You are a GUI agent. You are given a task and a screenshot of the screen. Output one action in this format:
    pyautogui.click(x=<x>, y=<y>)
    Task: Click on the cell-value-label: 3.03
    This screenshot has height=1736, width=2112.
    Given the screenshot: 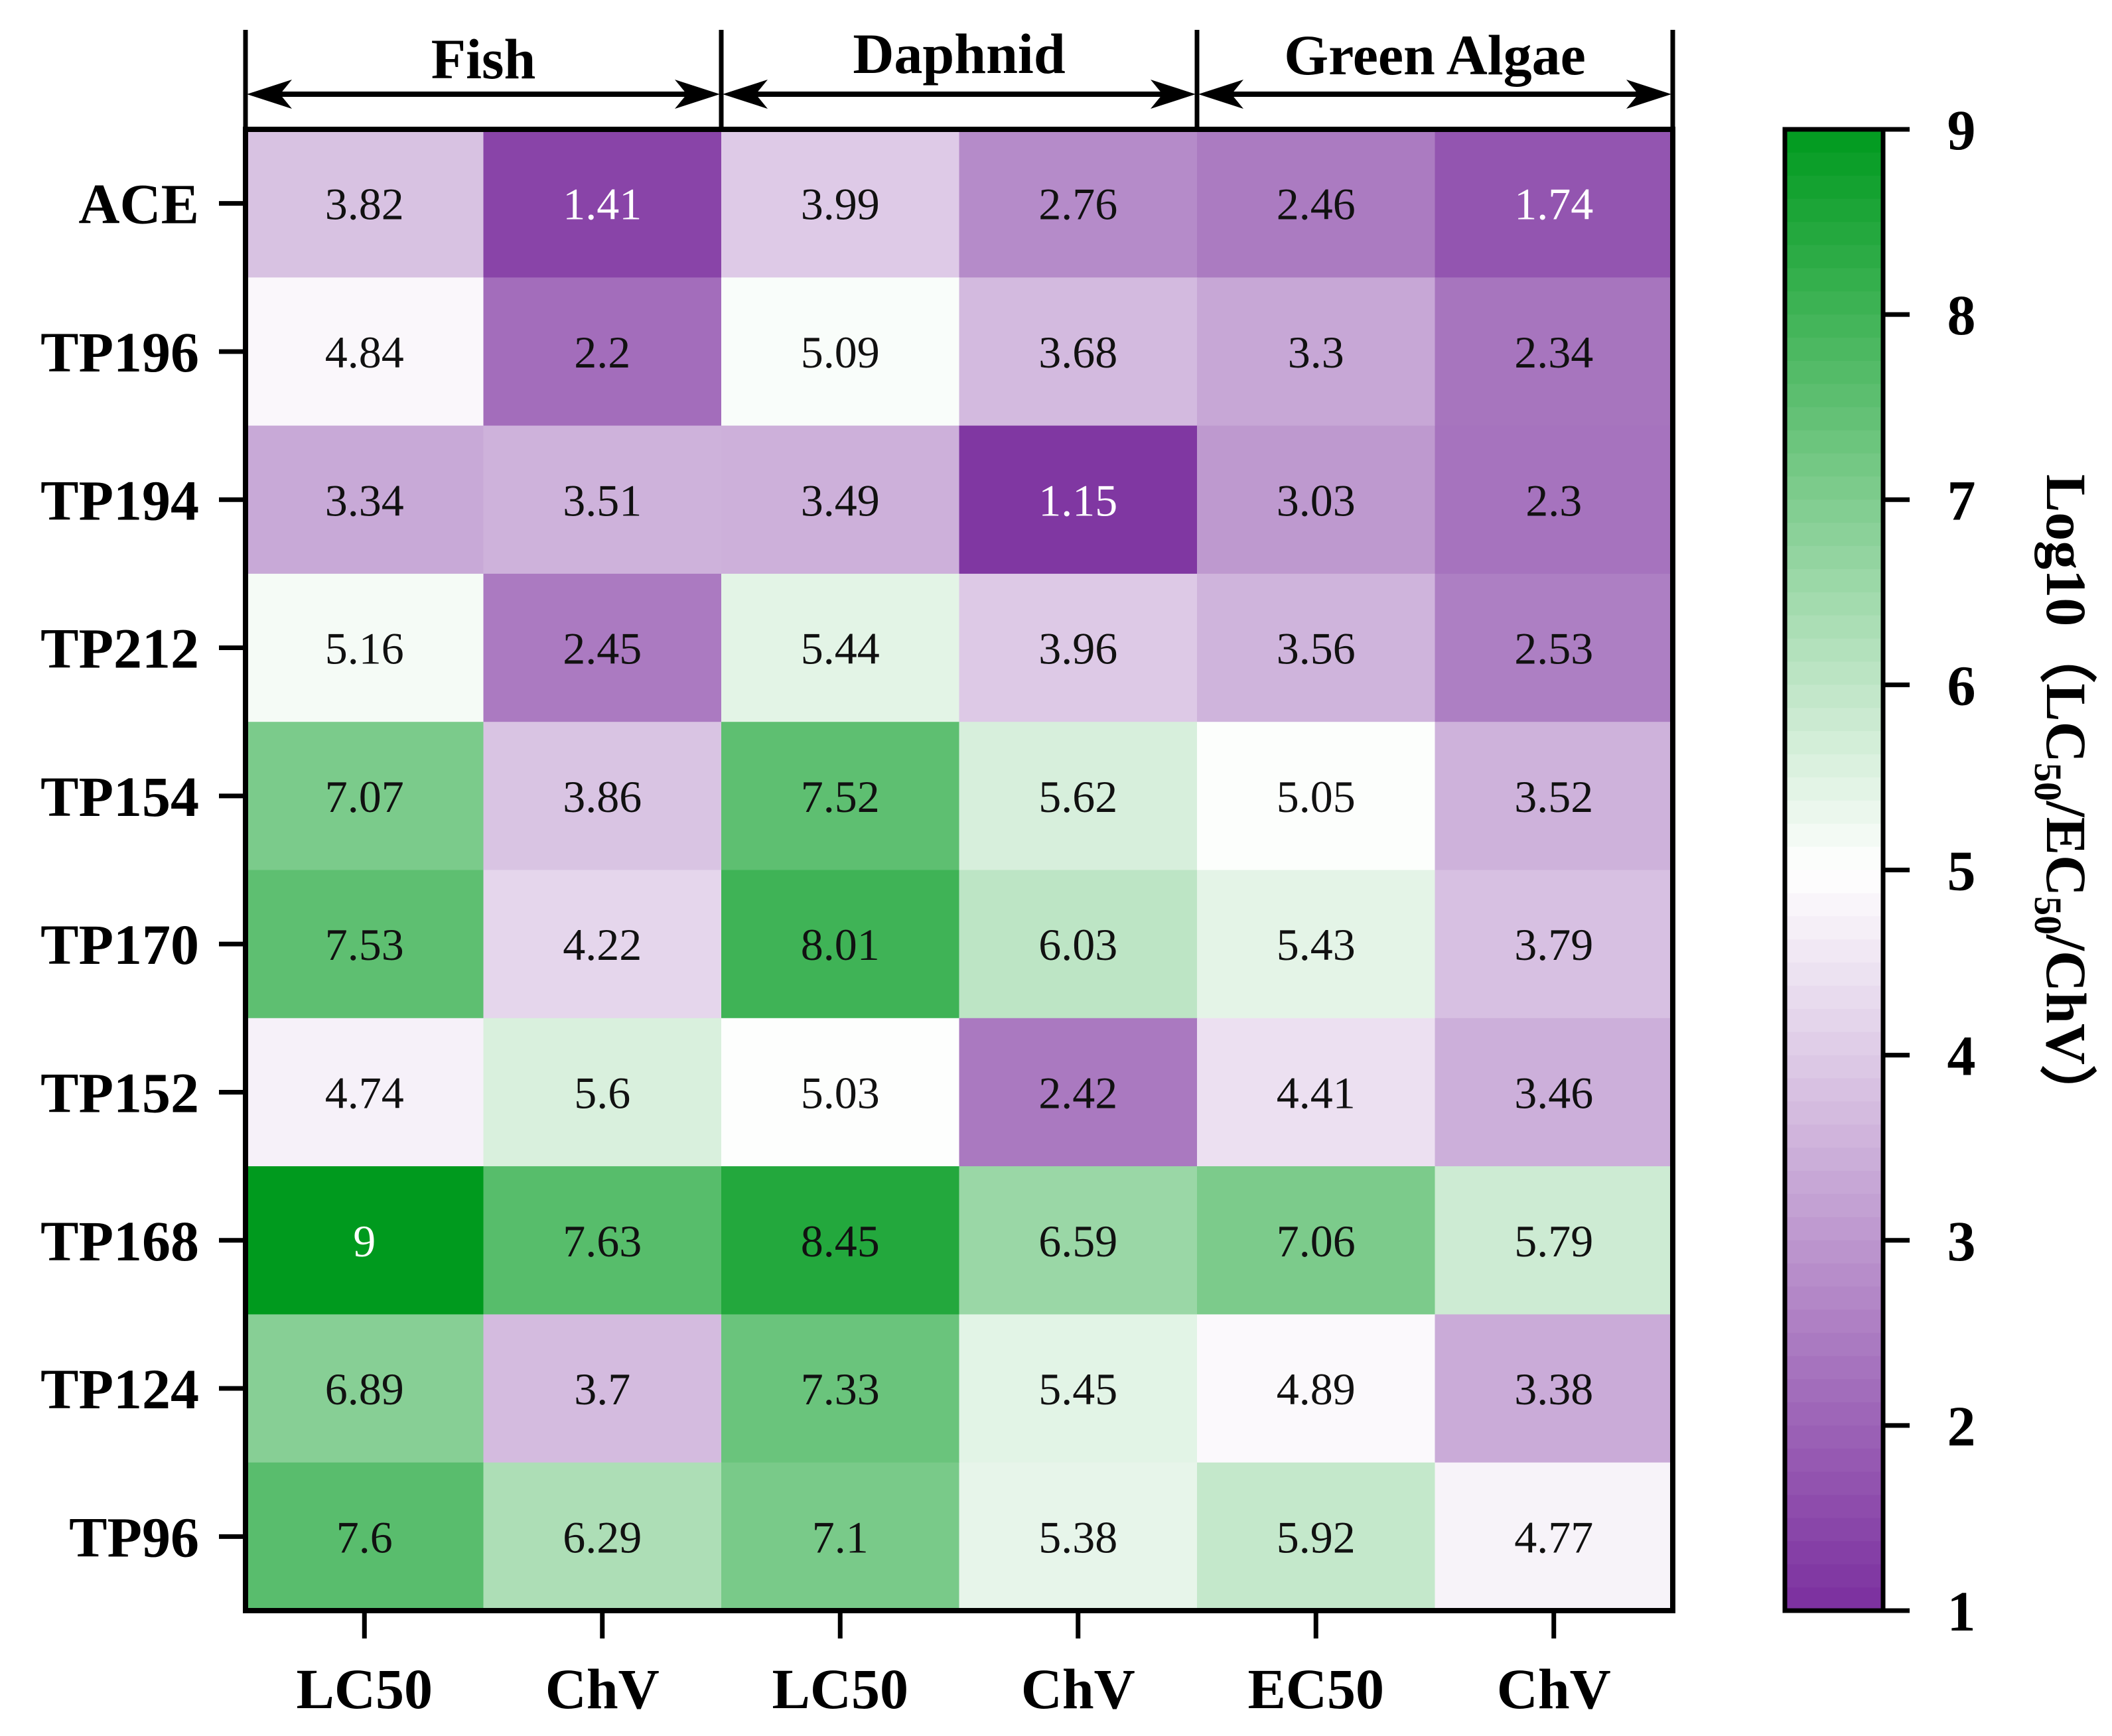 What is the action you would take?
    pyautogui.click(x=1316, y=500)
    